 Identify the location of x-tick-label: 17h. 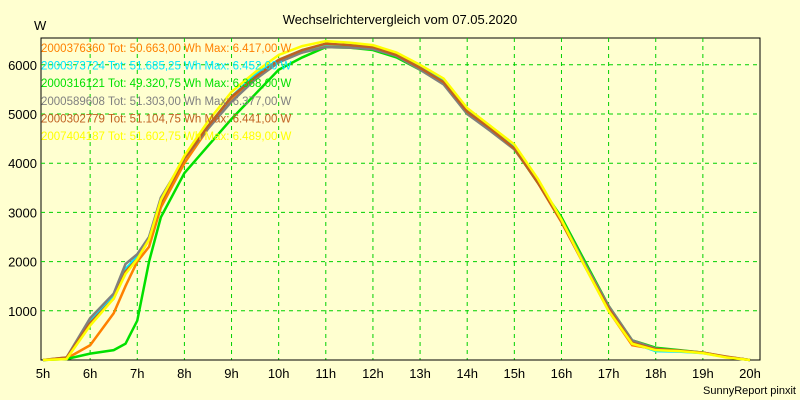
(609, 373).